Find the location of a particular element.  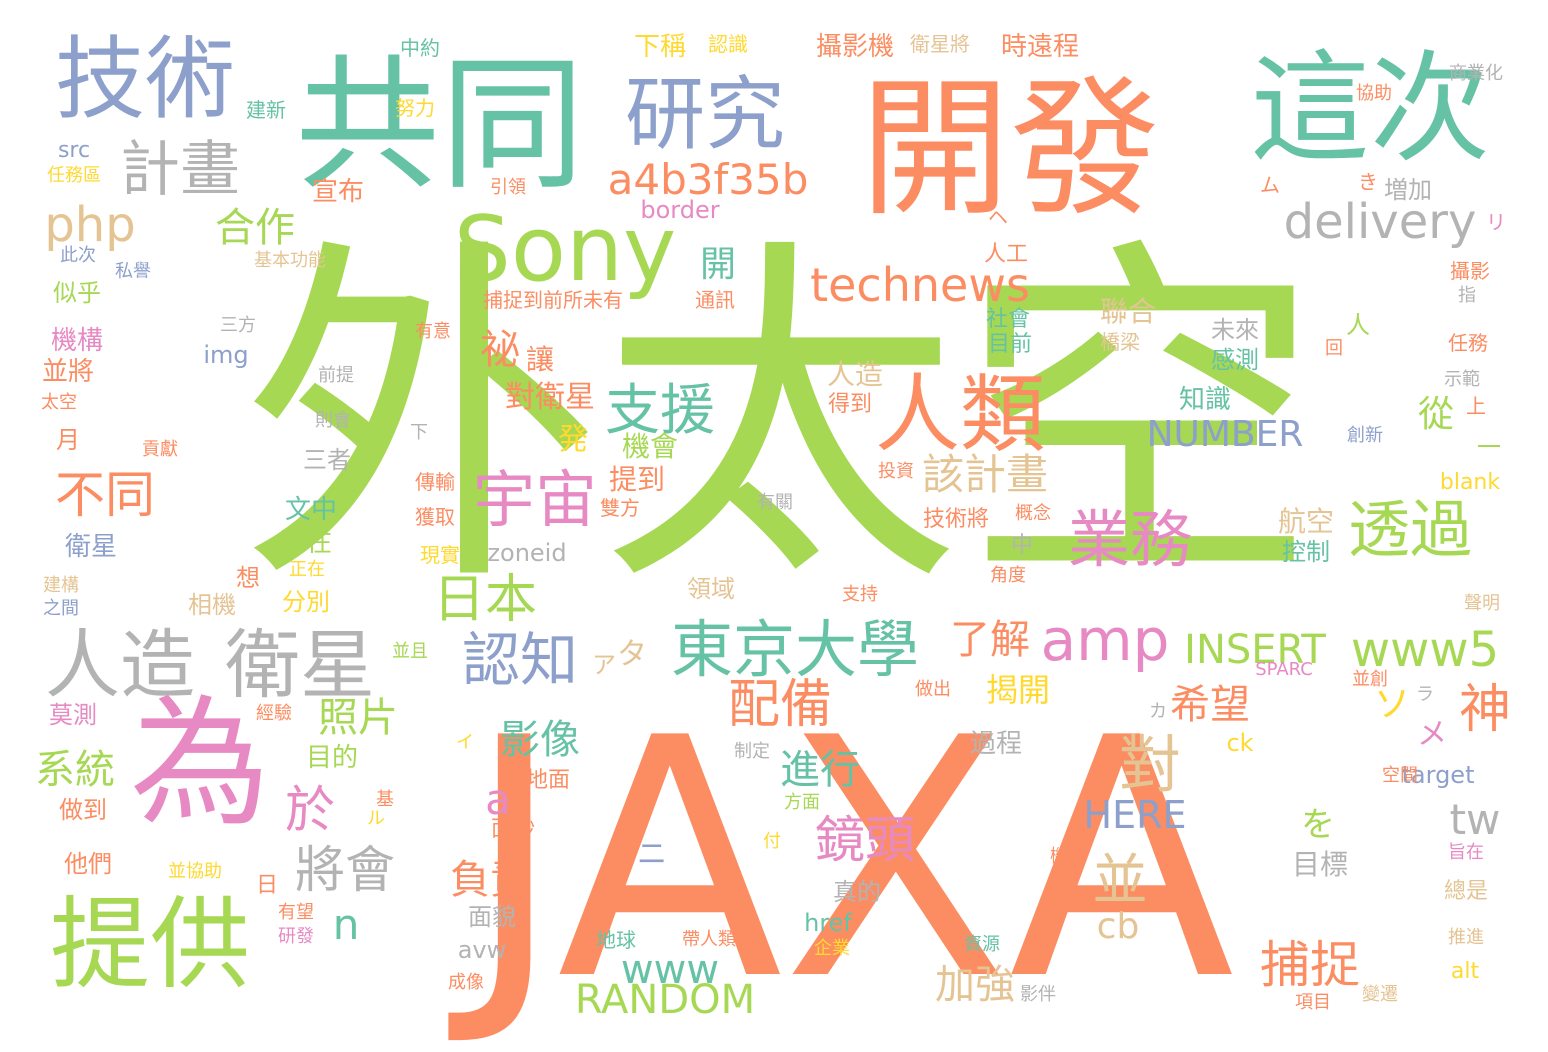

cloud-word: 相機 is located at coordinates (212, 605).